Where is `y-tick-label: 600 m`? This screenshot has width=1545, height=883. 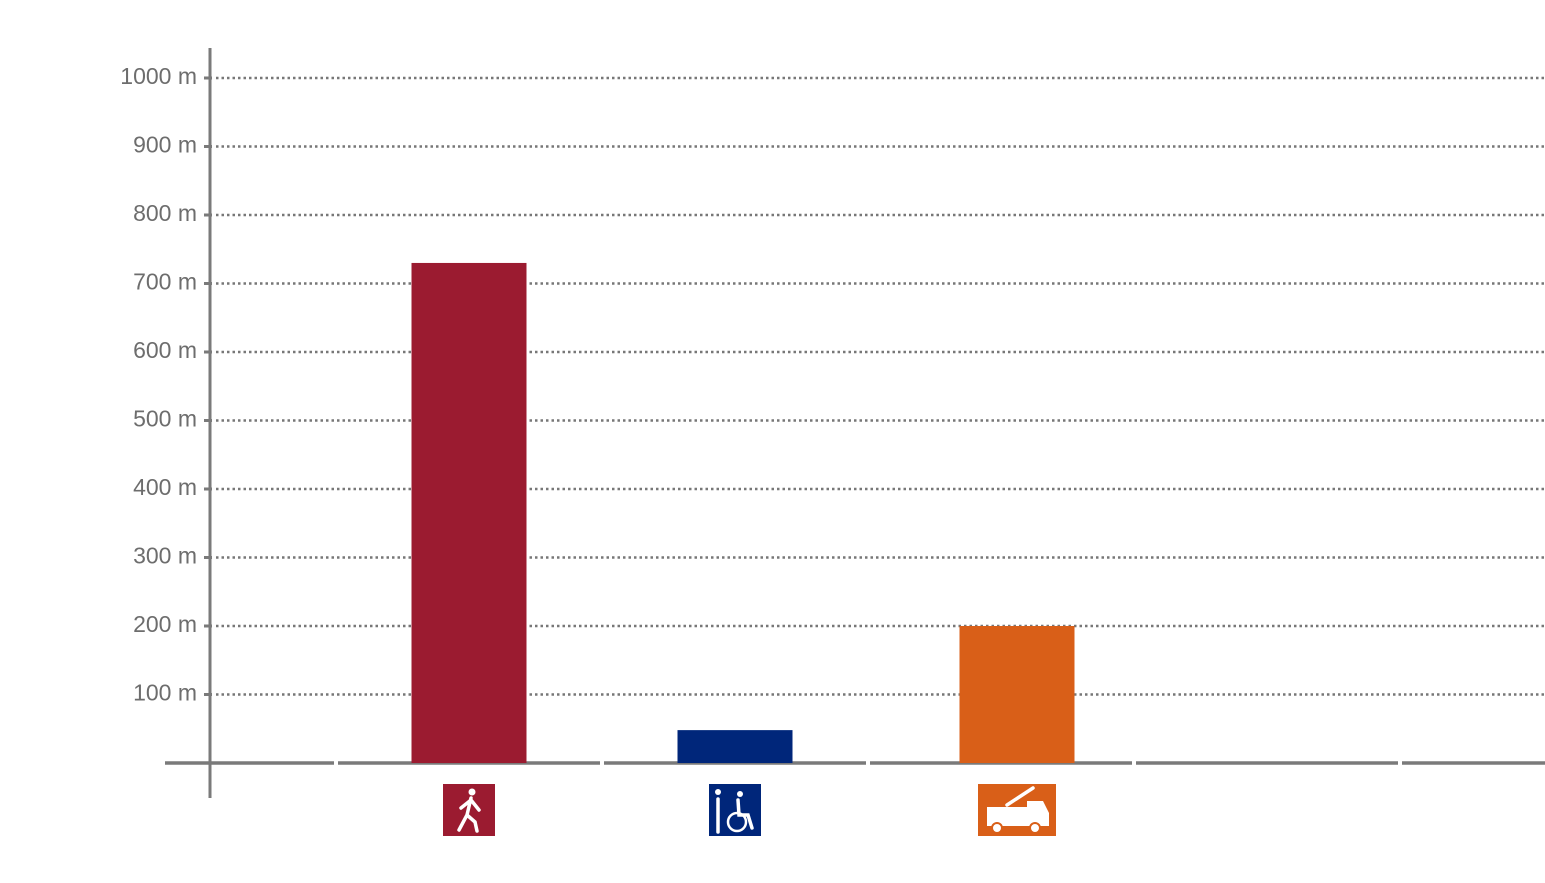 y-tick-label: 600 m is located at coordinates (165, 350).